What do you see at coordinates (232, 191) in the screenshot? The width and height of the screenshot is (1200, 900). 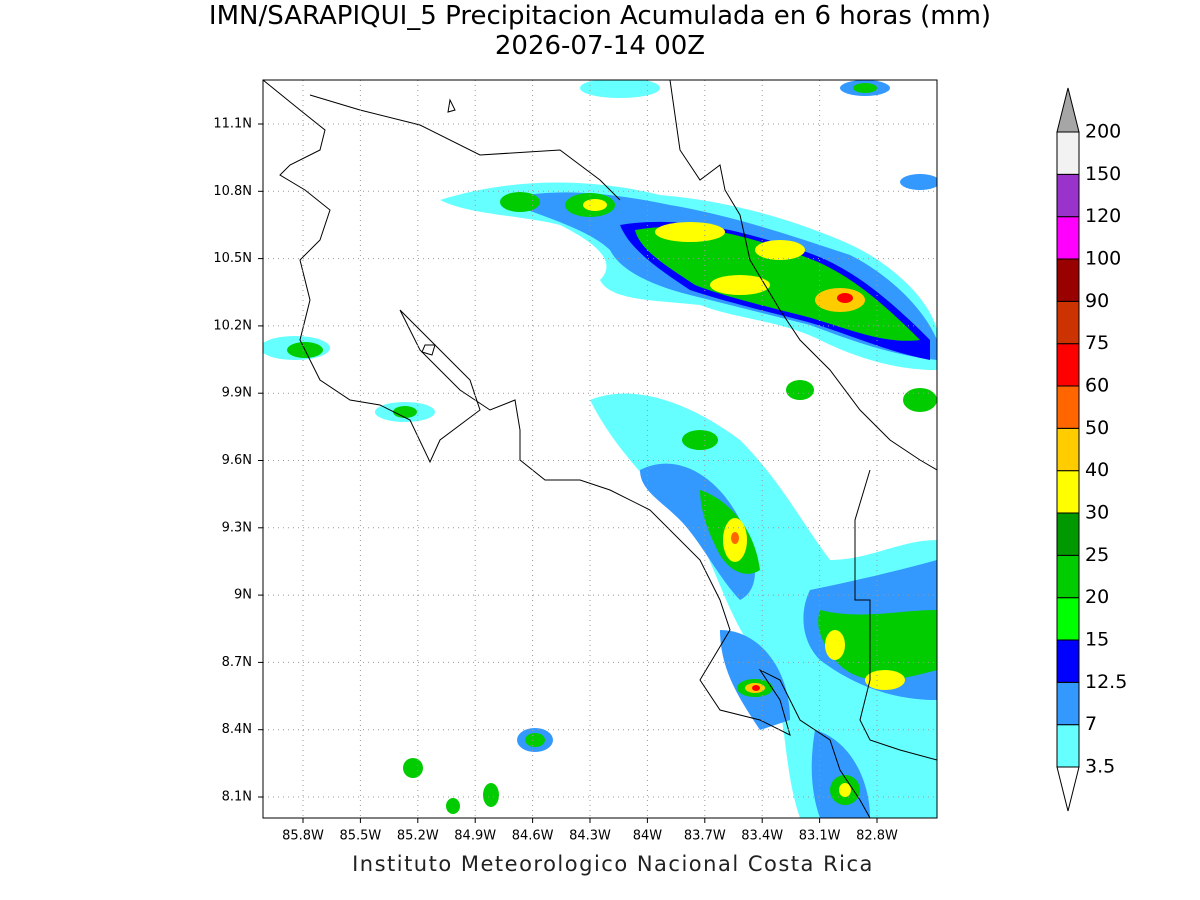 I see `lat-label: 10.8N` at bounding box center [232, 191].